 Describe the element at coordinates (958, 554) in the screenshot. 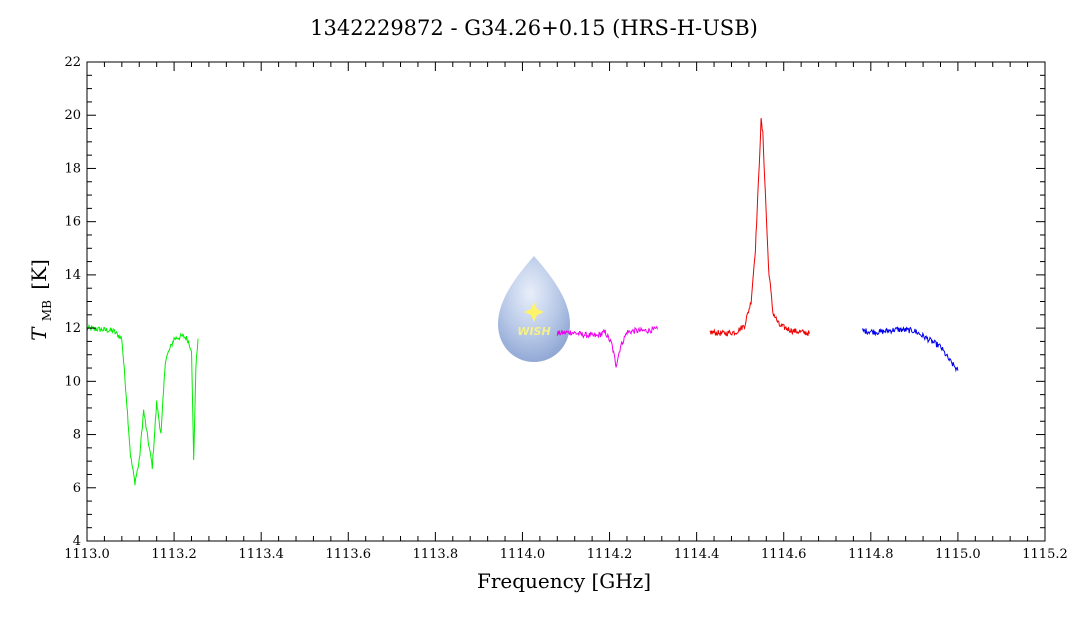

I see `x-tick-label: 1115.0` at that location.